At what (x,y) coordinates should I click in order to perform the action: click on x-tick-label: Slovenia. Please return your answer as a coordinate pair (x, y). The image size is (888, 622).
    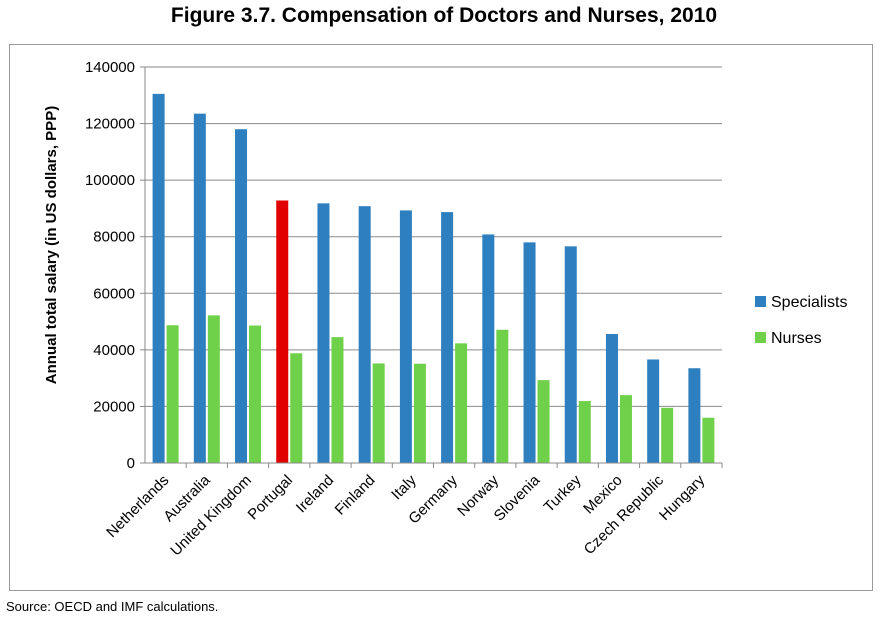
    Looking at the image, I should click on (517, 497).